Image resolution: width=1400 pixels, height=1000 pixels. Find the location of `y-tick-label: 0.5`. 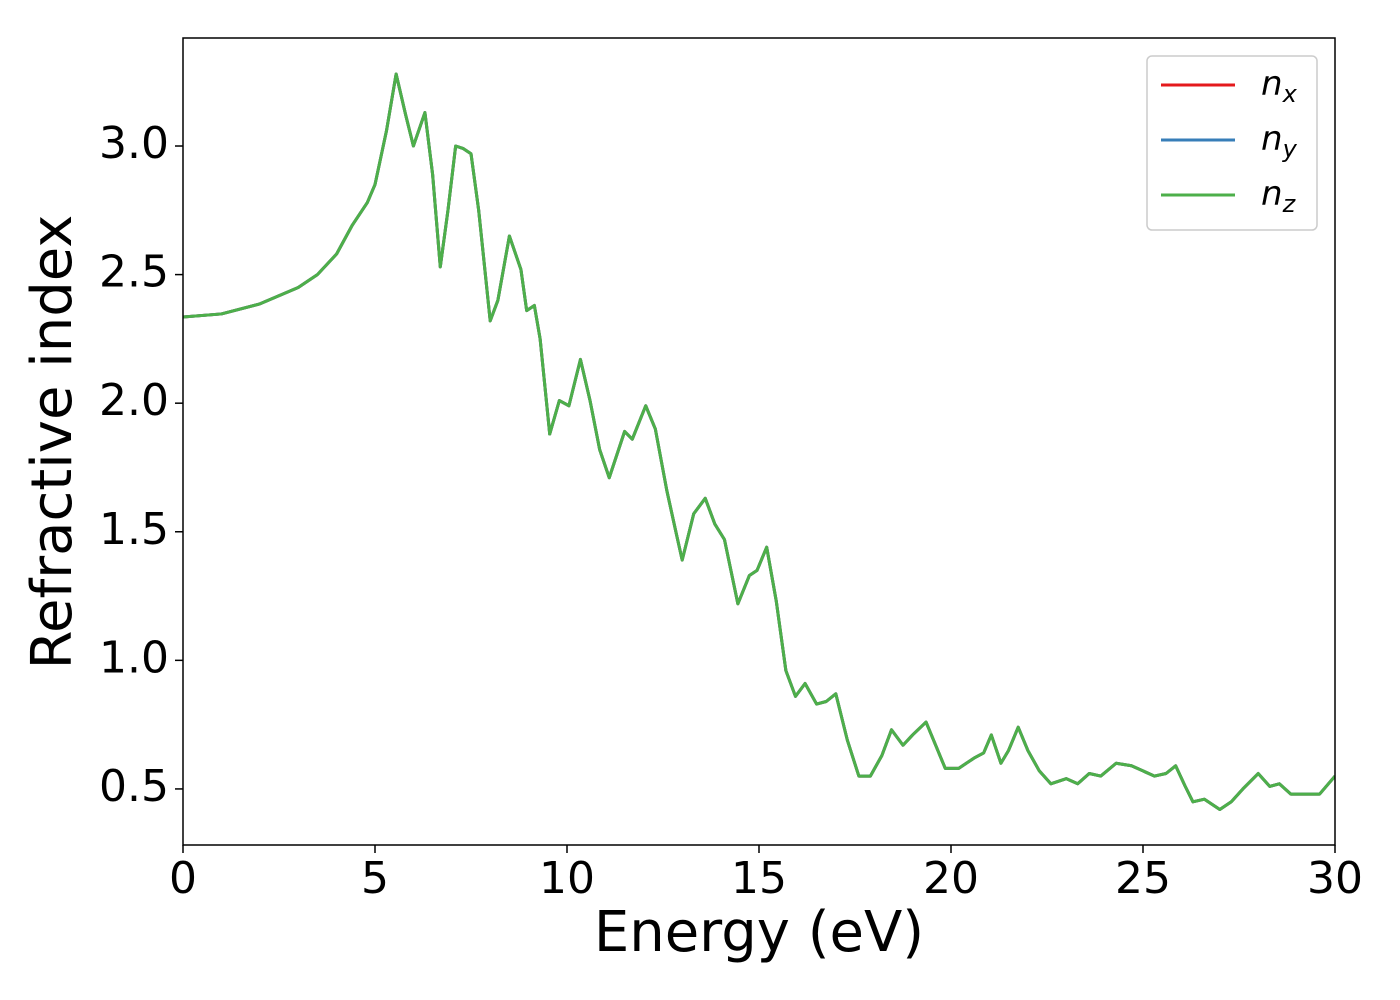

y-tick-label: 0.5 is located at coordinates (134, 786).